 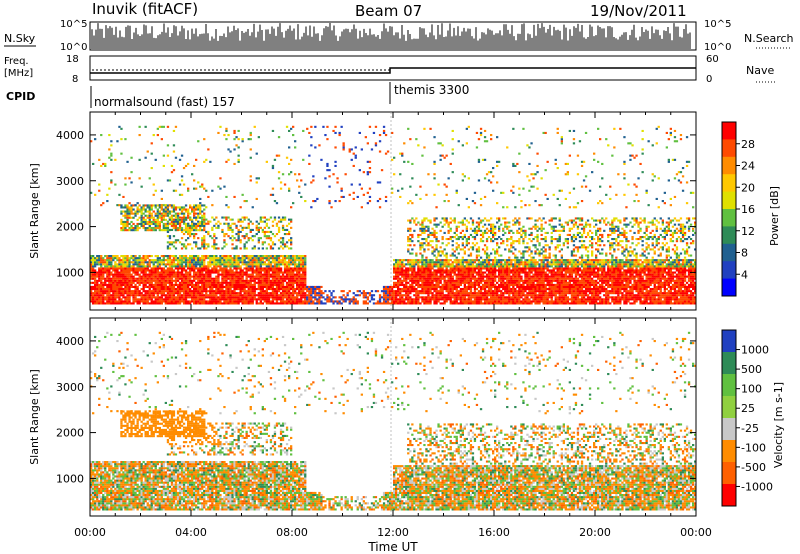 What do you see at coordinates (760, 70) in the screenshot?
I see `nave-label: Nave` at bounding box center [760, 70].